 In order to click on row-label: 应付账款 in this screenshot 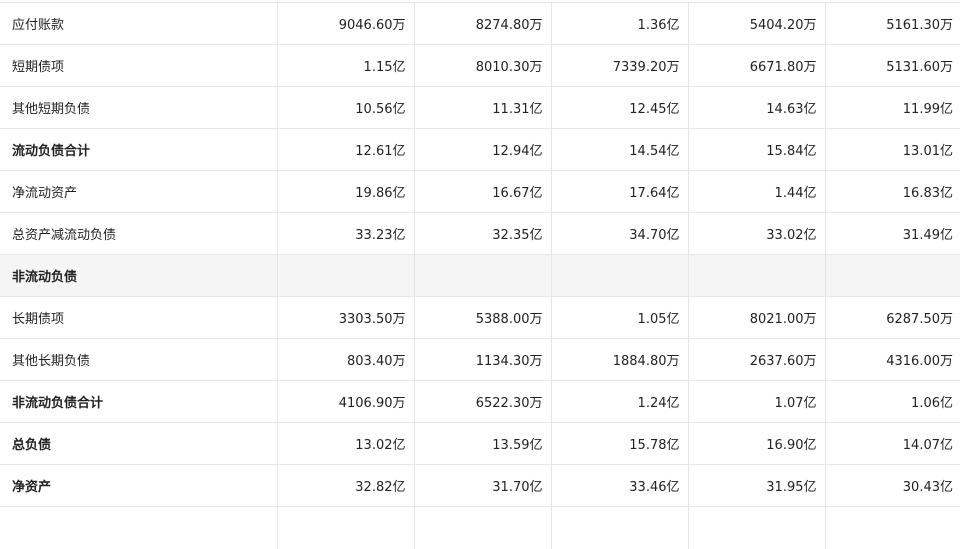, I will do `click(139, 23)`.